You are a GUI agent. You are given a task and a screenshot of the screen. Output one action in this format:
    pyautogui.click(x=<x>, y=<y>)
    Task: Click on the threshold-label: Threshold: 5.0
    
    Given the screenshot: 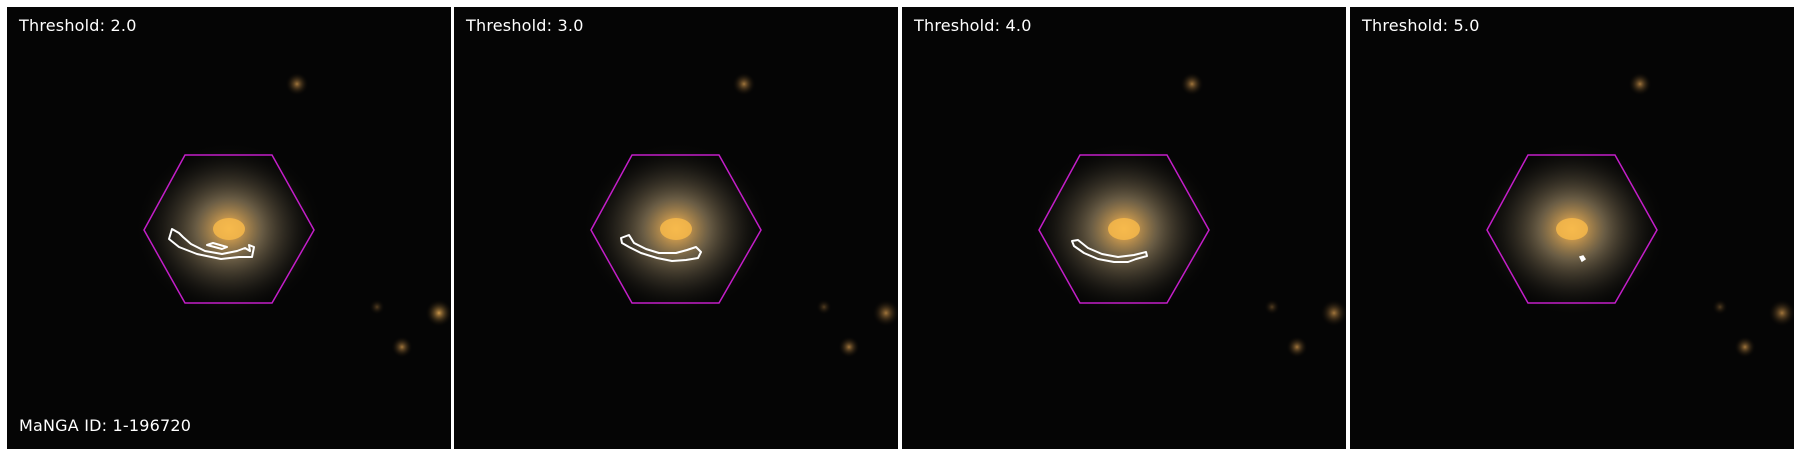 What is the action you would take?
    pyautogui.click(x=1421, y=25)
    